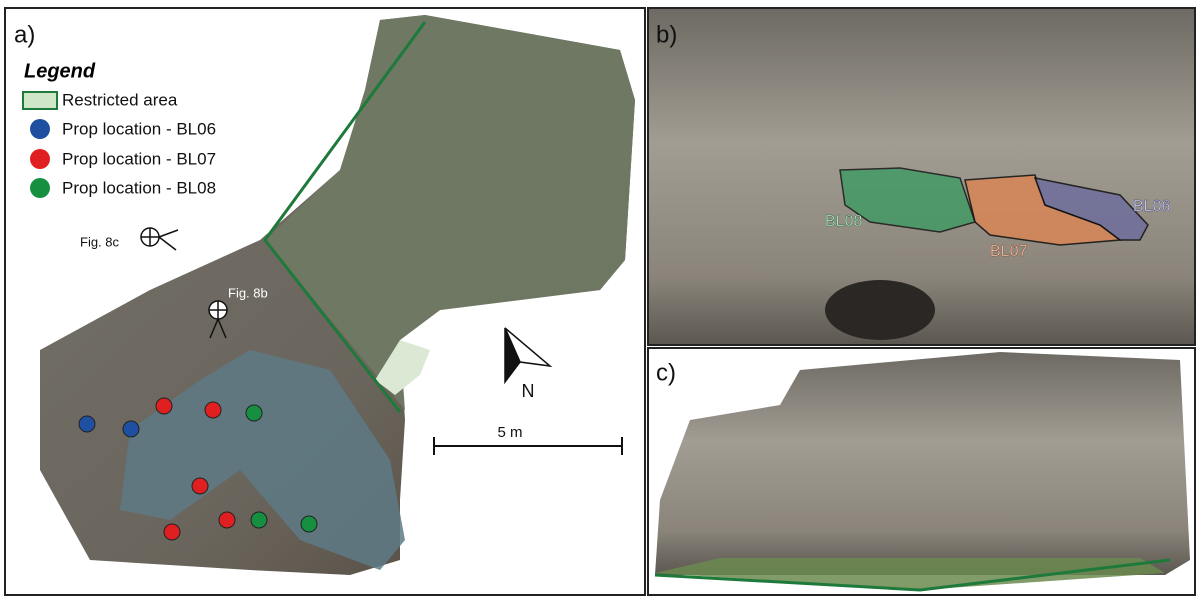 The image size is (1198, 599). What do you see at coordinates (248, 292) in the screenshot?
I see `annotation: Fig. 8b` at bounding box center [248, 292].